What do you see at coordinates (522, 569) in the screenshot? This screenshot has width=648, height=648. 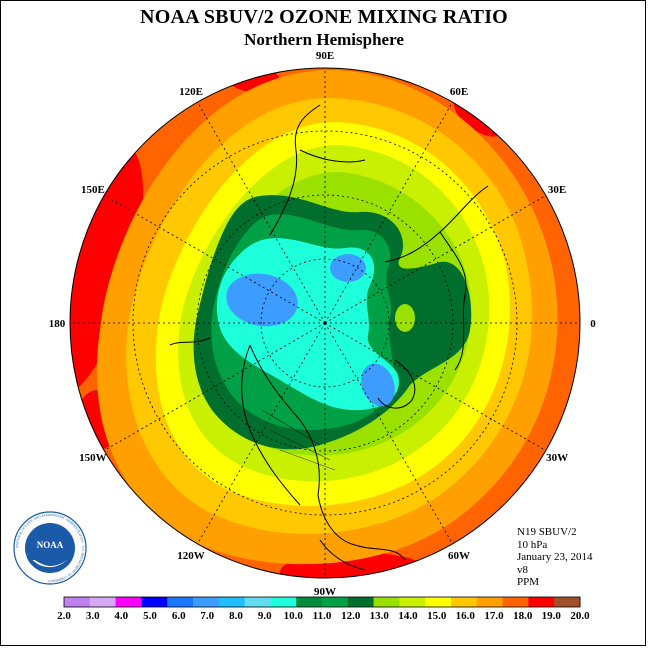 I see `version-label: v8` at bounding box center [522, 569].